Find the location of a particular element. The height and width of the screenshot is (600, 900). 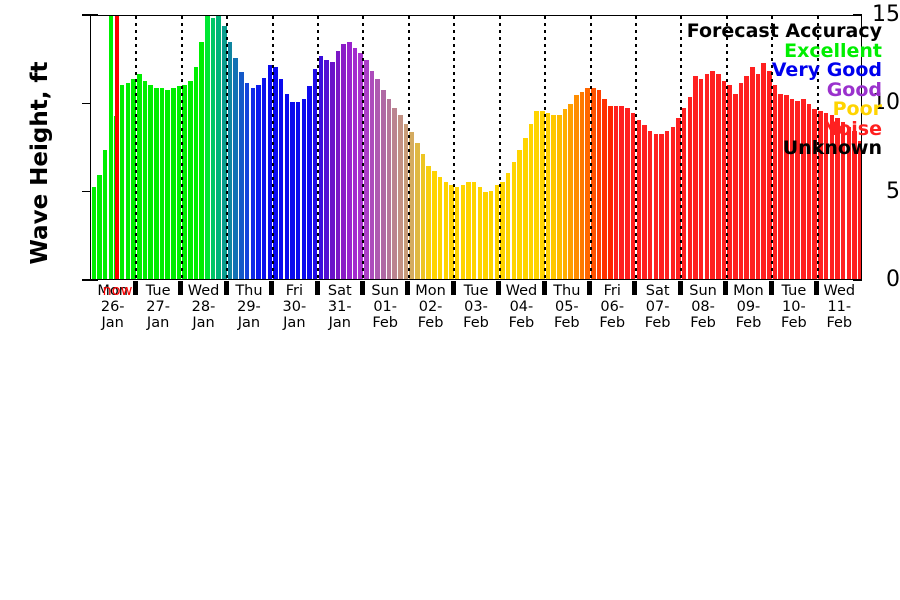

x-axis-day-label: Fri 30-Jan is located at coordinates (294, 307).